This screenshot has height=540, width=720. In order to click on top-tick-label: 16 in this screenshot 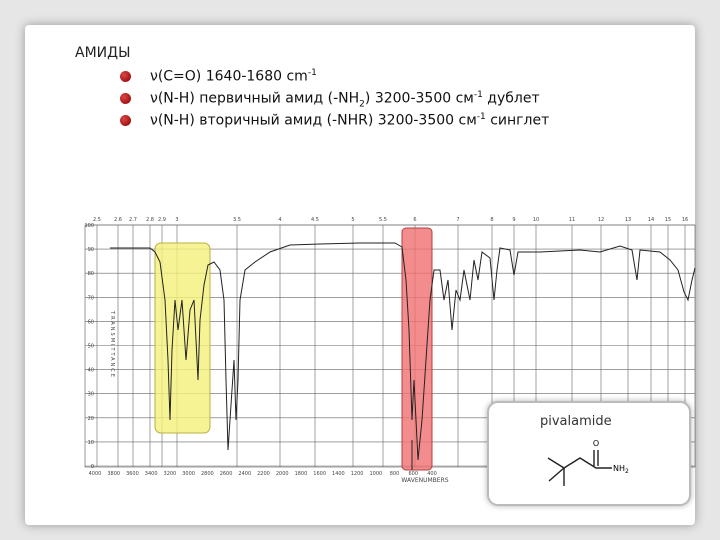, I will do `click(685, 220)`.